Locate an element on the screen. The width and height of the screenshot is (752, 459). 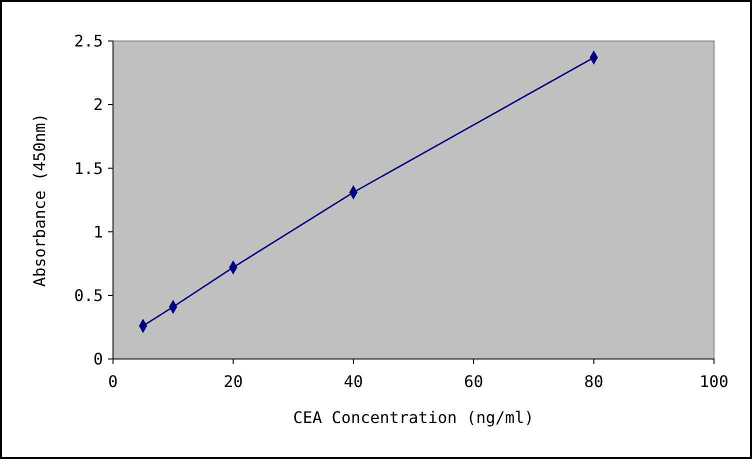
y-tick-label: 0 is located at coordinates (98, 359).